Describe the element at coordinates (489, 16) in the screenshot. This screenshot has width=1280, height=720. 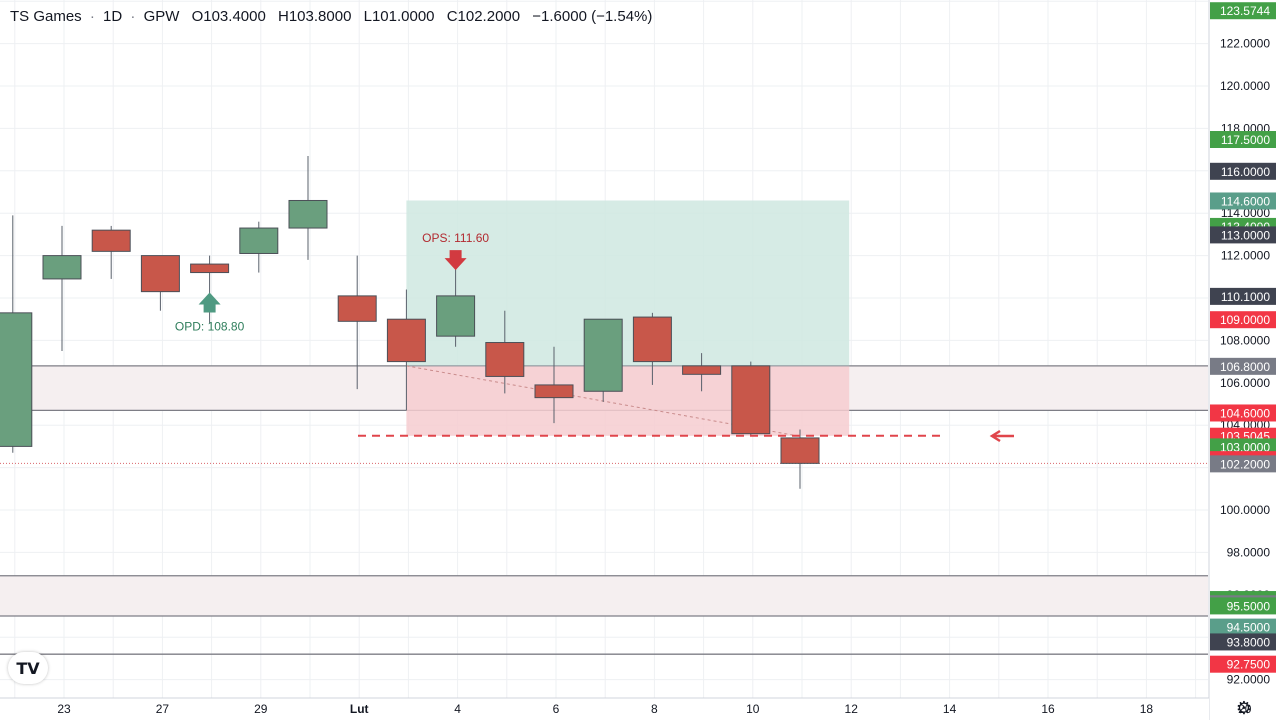
I see `legend-close-value: 102.2000` at that location.